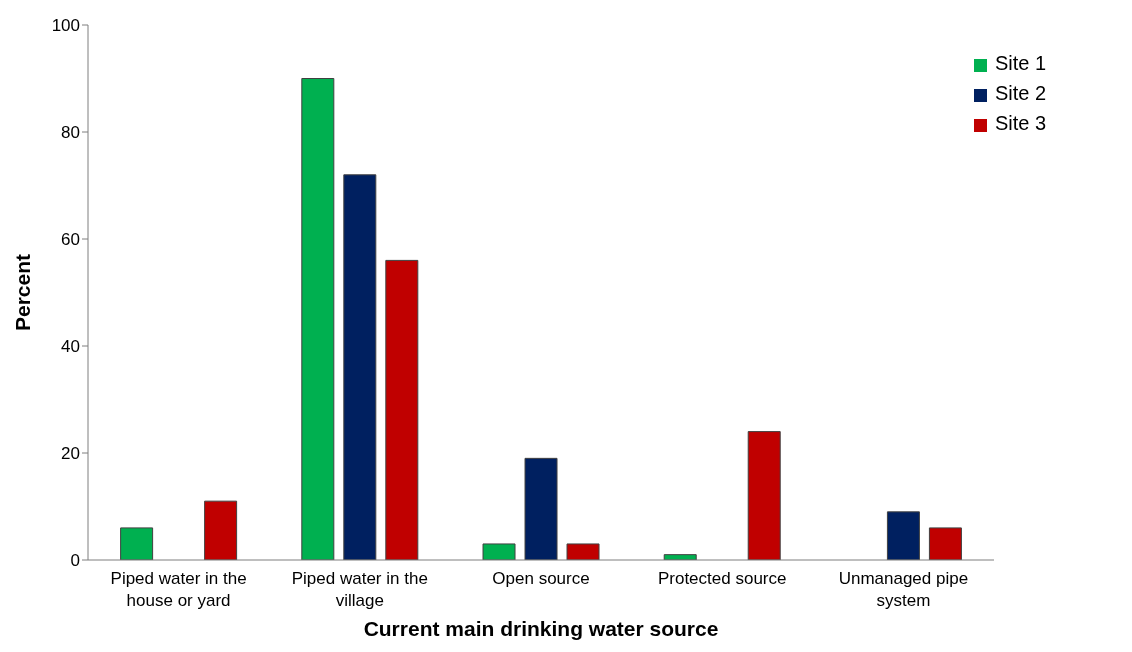 This screenshot has height=652, width=1132. Describe the element at coordinates (1021, 93) in the screenshot. I see `legend-label: Site 2` at that location.